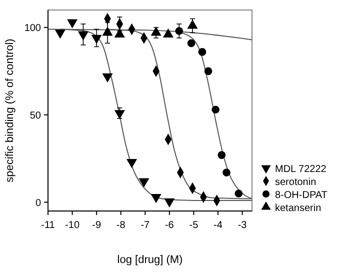 The height and width of the screenshot is (275, 350). Describe the element at coordinates (169, 225) in the screenshot. I see `x-tick-label: -6` at that location.